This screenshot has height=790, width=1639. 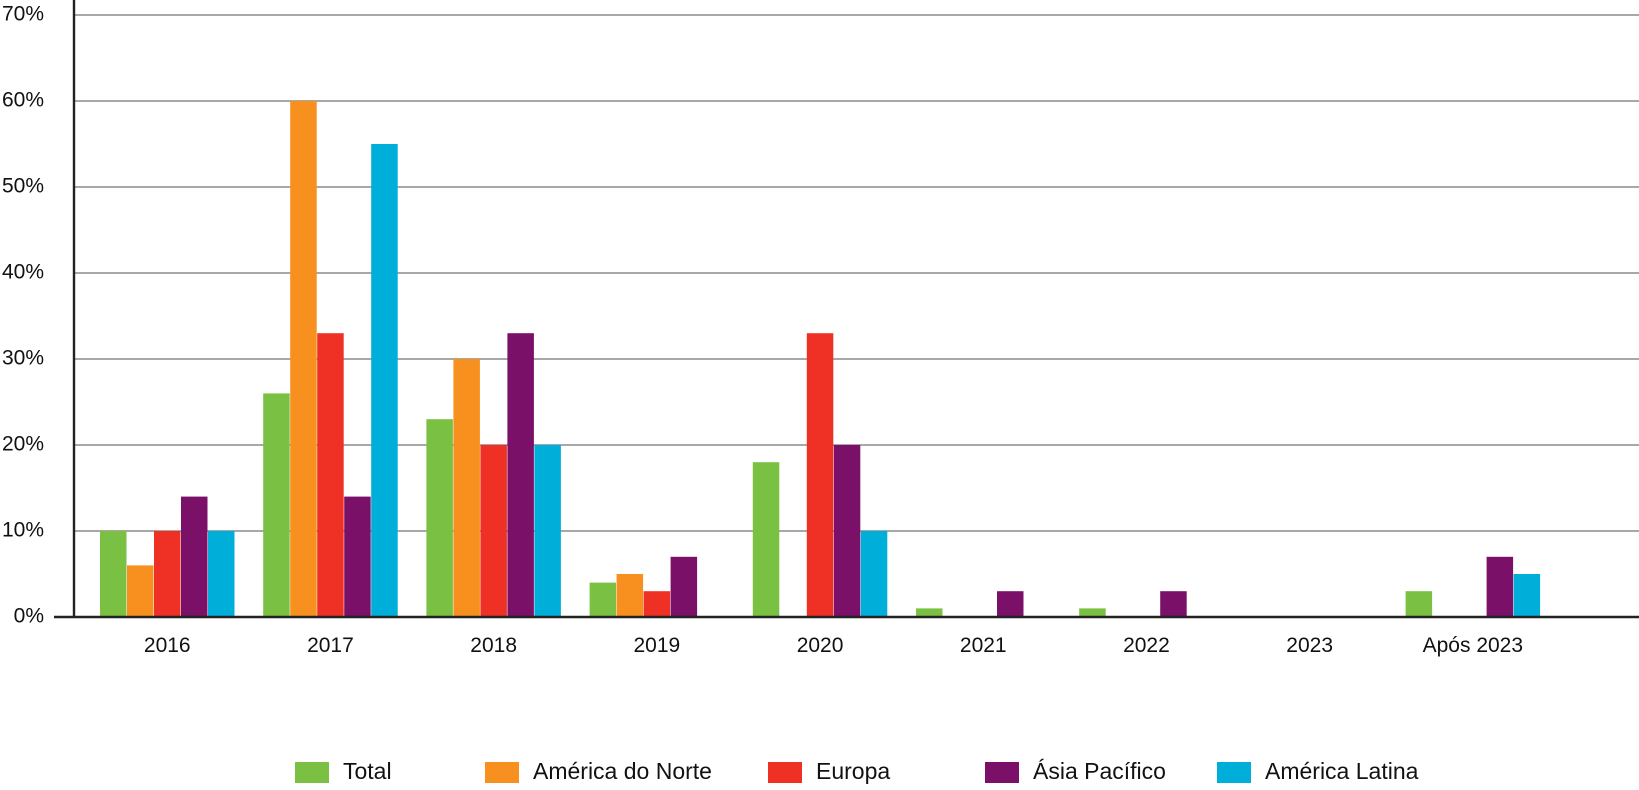 What do you see at coordinates (23, 444) in the screenshot?
I see `y-tick-label: 20%` at bounding box center [23, 444].